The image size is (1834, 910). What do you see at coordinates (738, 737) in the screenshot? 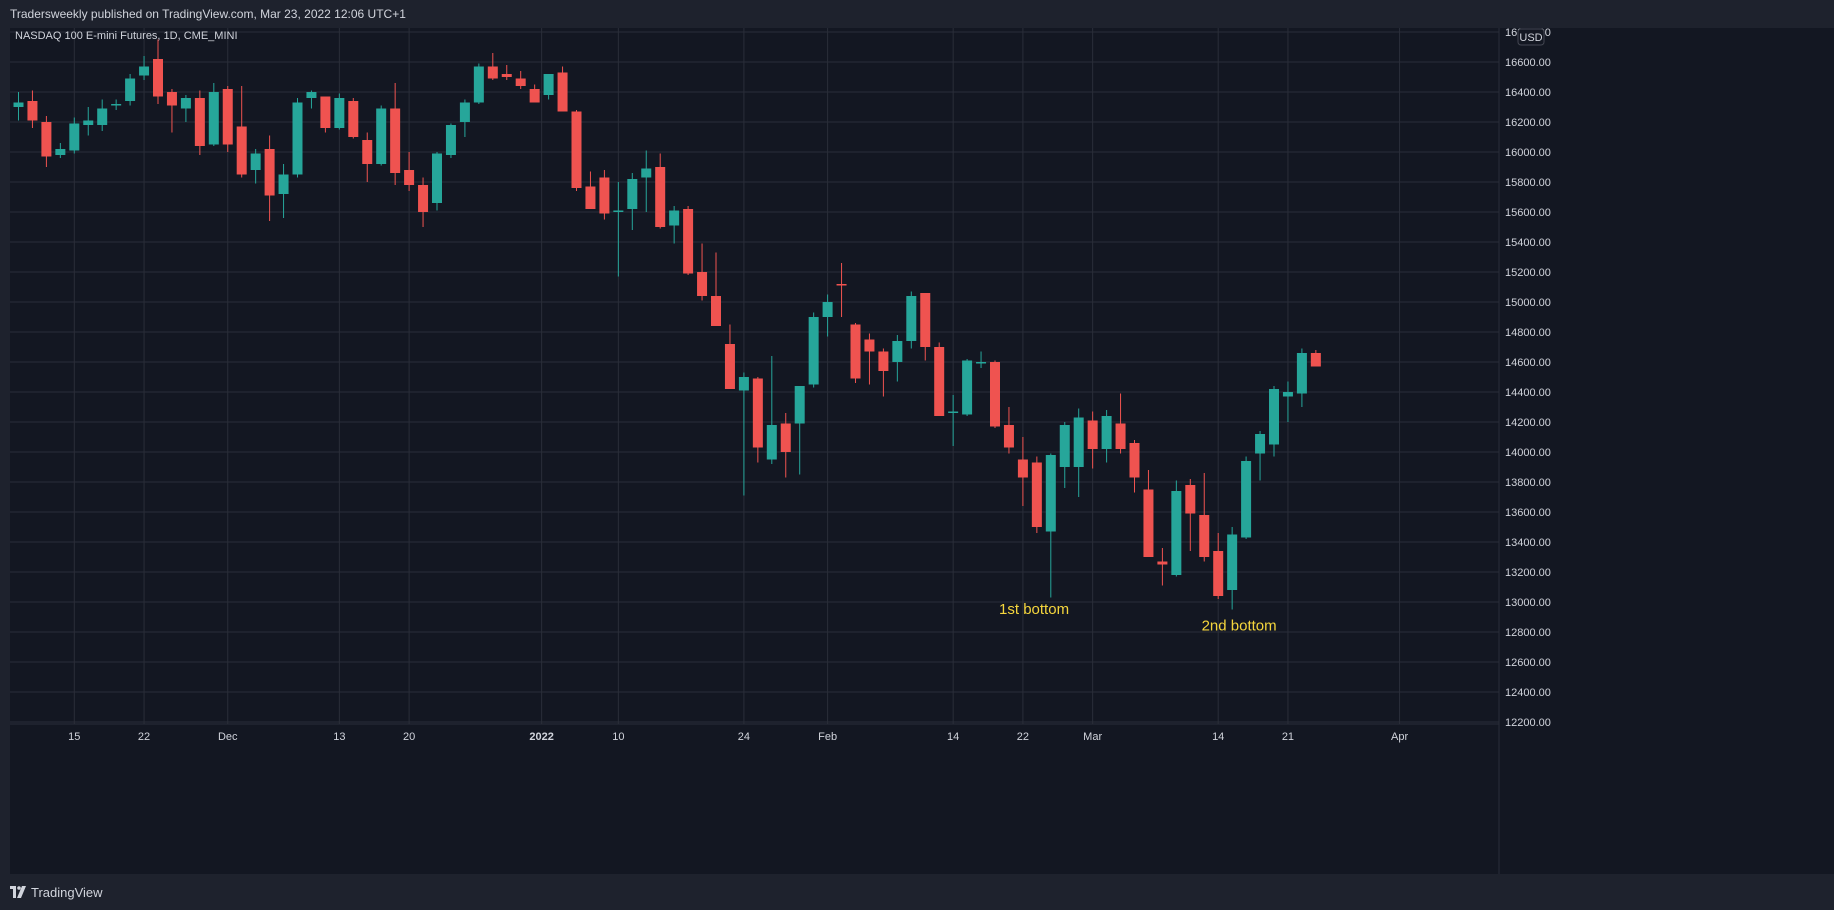
I see `time-axis: 15 22 Dec 13 20 2022 10 24 Feb 14 22 Mar 14 21 Apr` at bounding box center [738, 737].